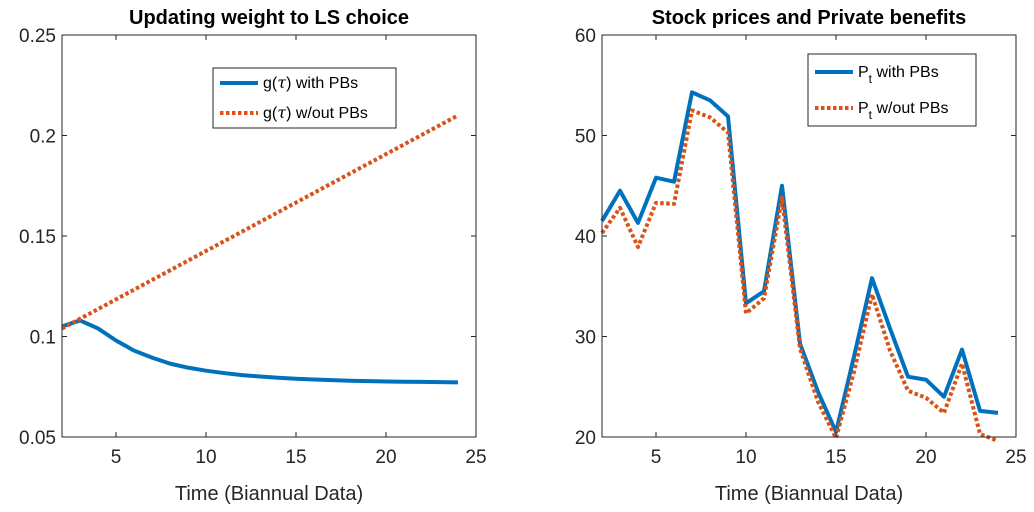  I want to click on y-tick-label: 60, so click(585, 36).